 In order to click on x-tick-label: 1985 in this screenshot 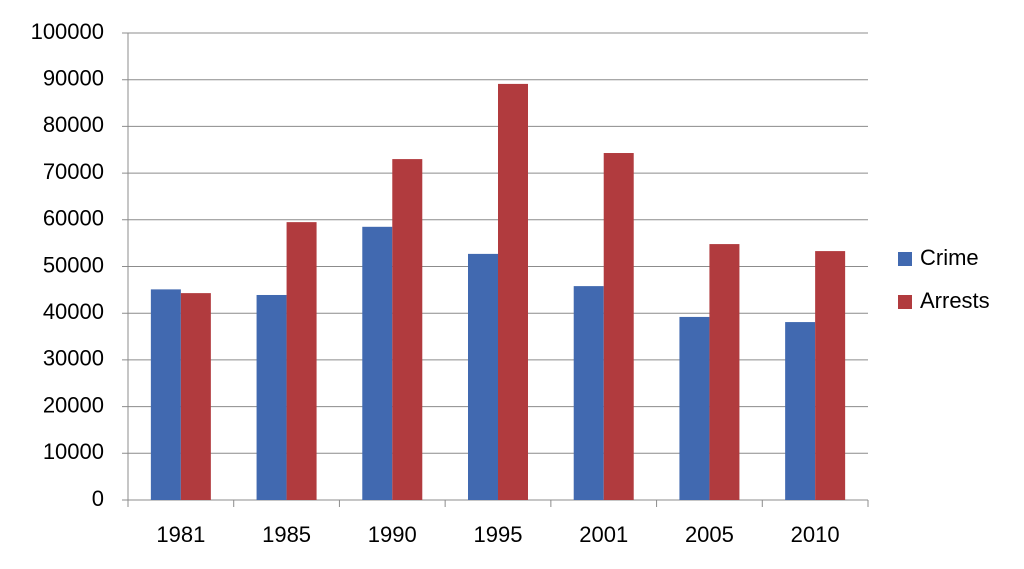, I will do `click(286, 534)`.